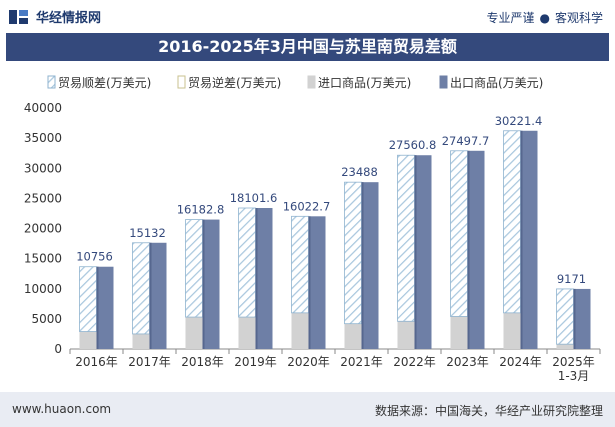  Describe the element at coordinates (254, 198) in the screenshot. I see `data-label-3: 18101.6` at that location.